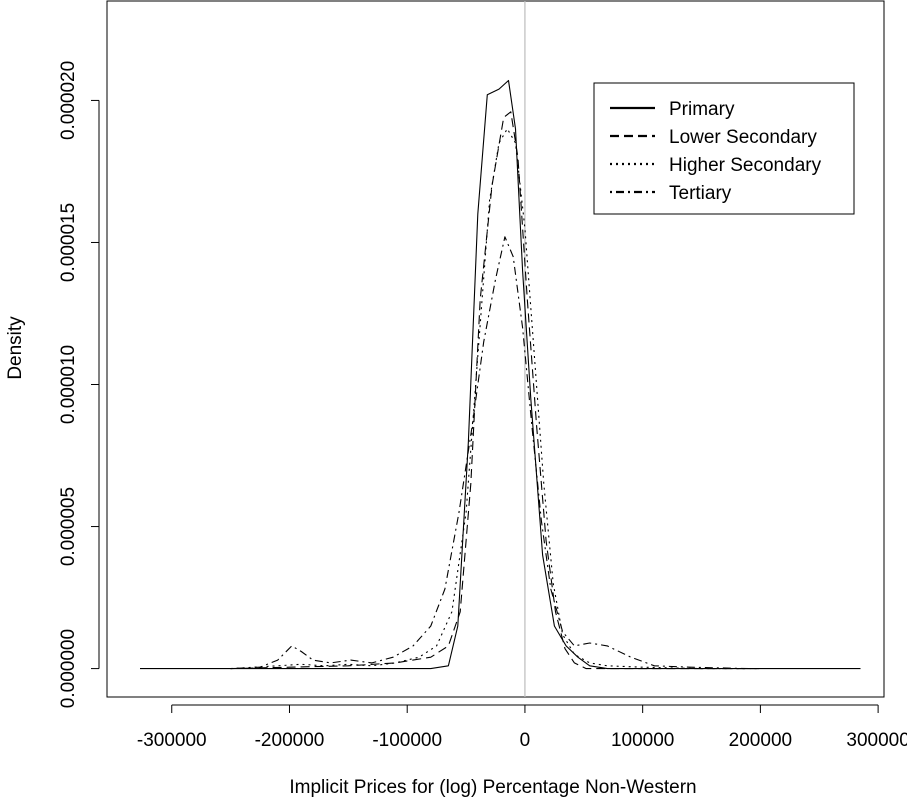 This screenshot has height=803, width=907. Describe the element at coordinates (743, 137) in the screenshot. I see `legend-label: Lower Secondary` at that location.